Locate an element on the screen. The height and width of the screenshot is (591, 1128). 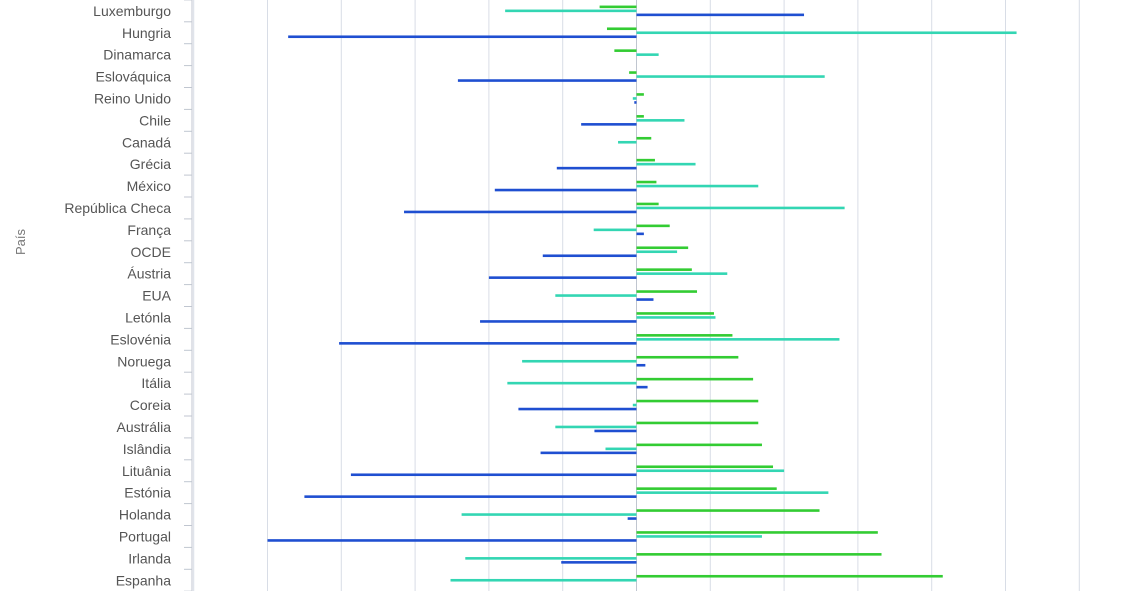
category-label: OCDE is located at coordinates (151, 252).